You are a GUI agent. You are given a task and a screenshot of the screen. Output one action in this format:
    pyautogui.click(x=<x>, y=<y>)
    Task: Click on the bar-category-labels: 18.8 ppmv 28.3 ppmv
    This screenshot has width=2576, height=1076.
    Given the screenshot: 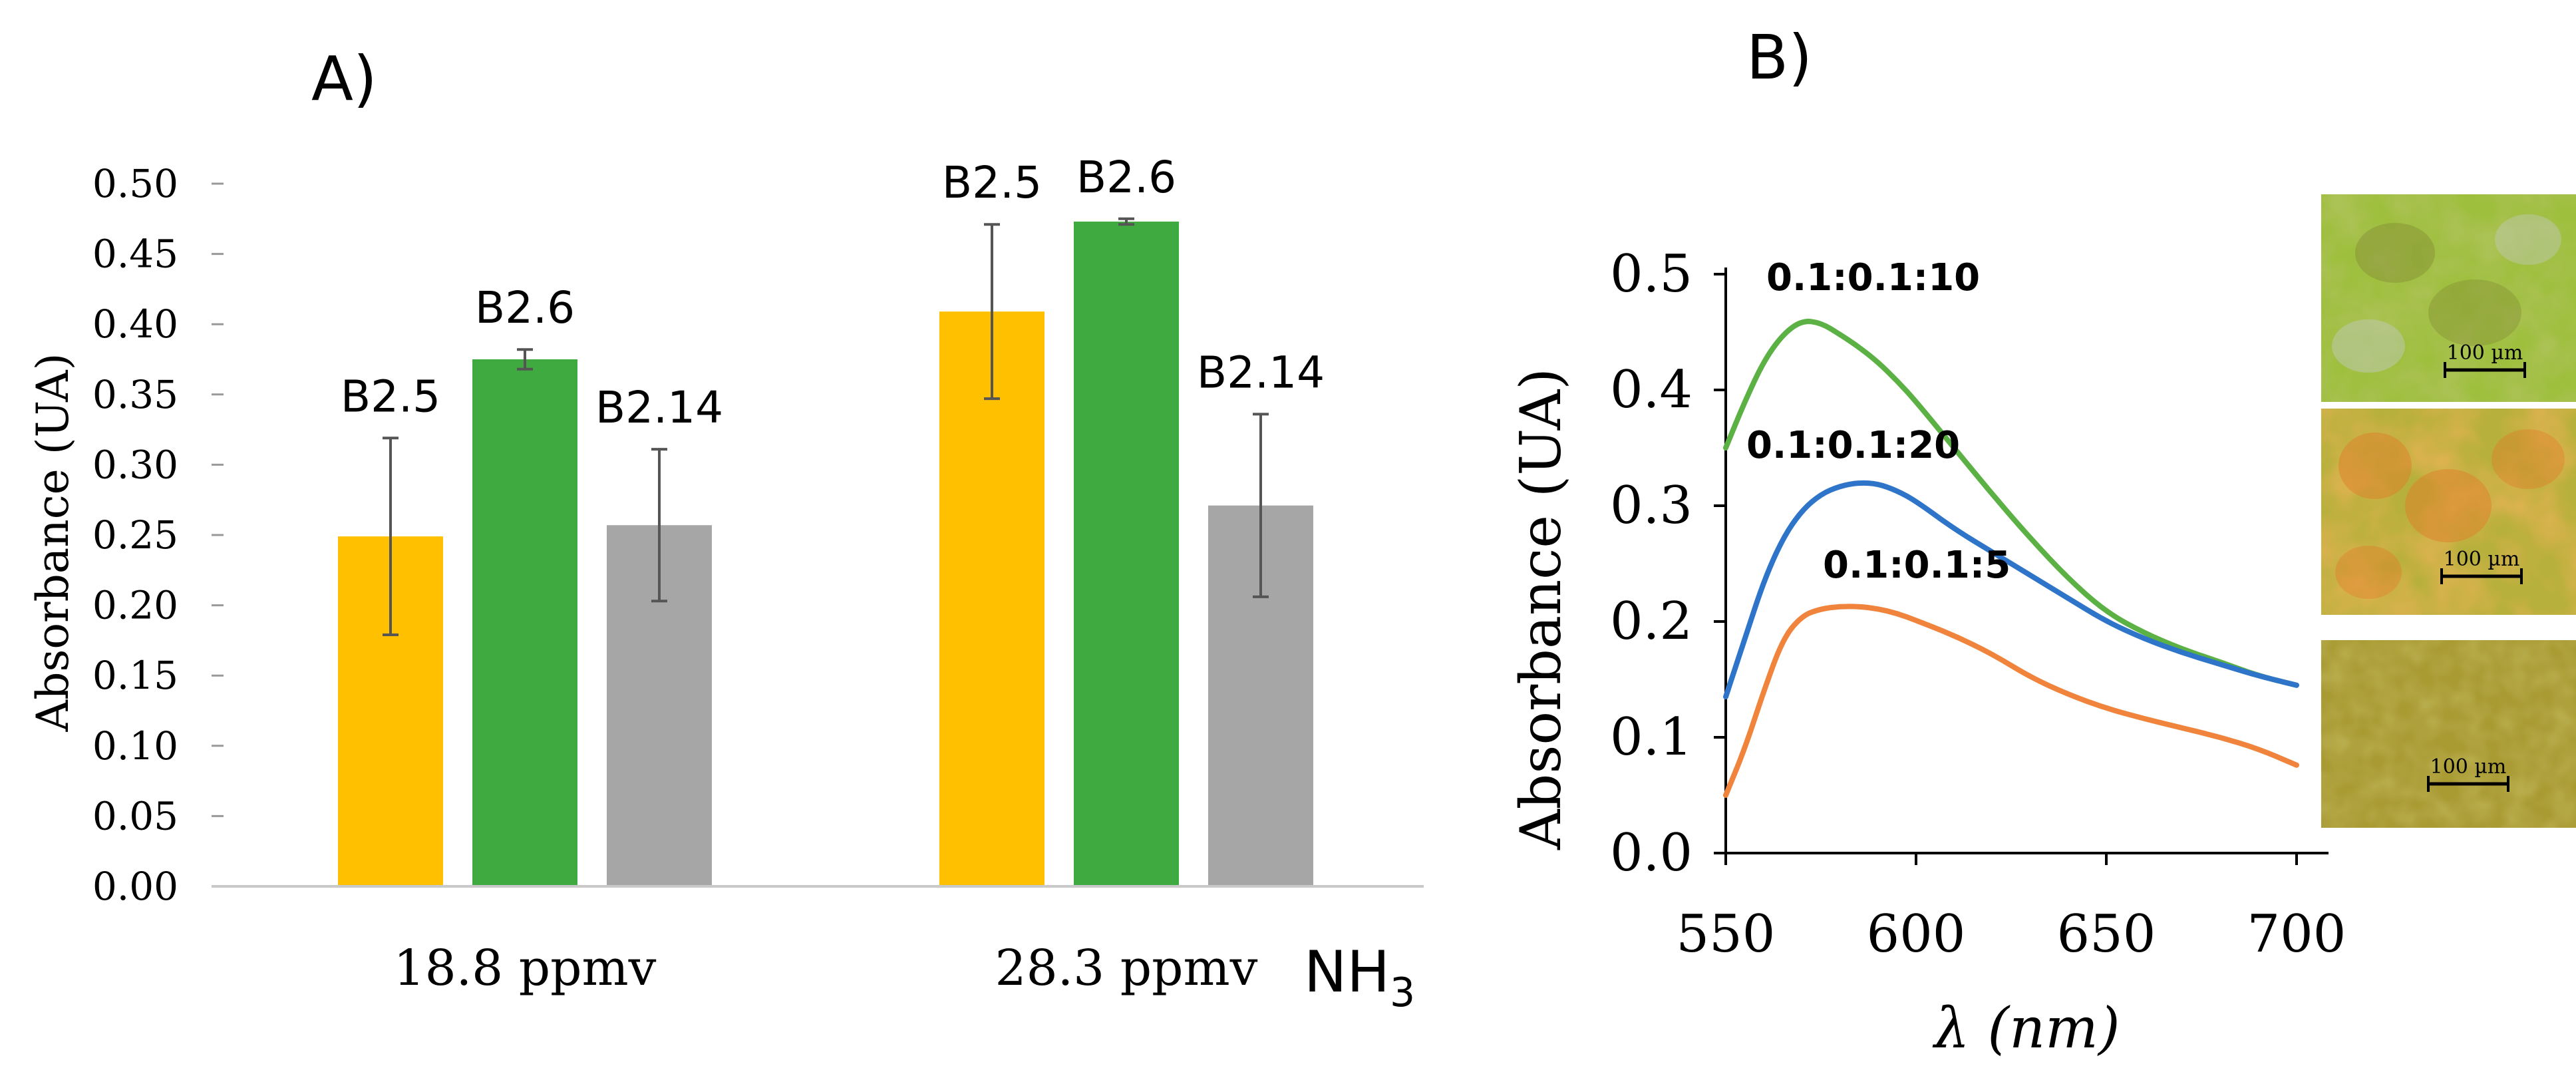 What is the action you would take?
    pyautogui.click(x=825, y=969)
    